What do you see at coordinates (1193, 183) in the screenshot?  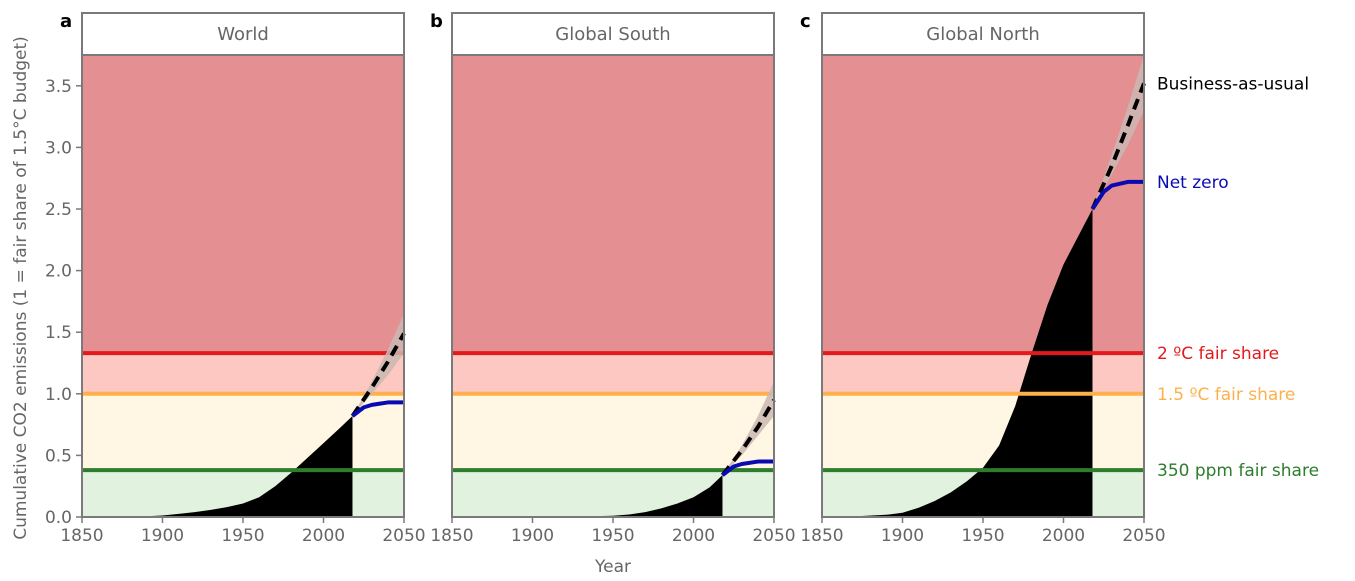 I see `label-net-zero: Net zero` at bounding box center [1193, 183].